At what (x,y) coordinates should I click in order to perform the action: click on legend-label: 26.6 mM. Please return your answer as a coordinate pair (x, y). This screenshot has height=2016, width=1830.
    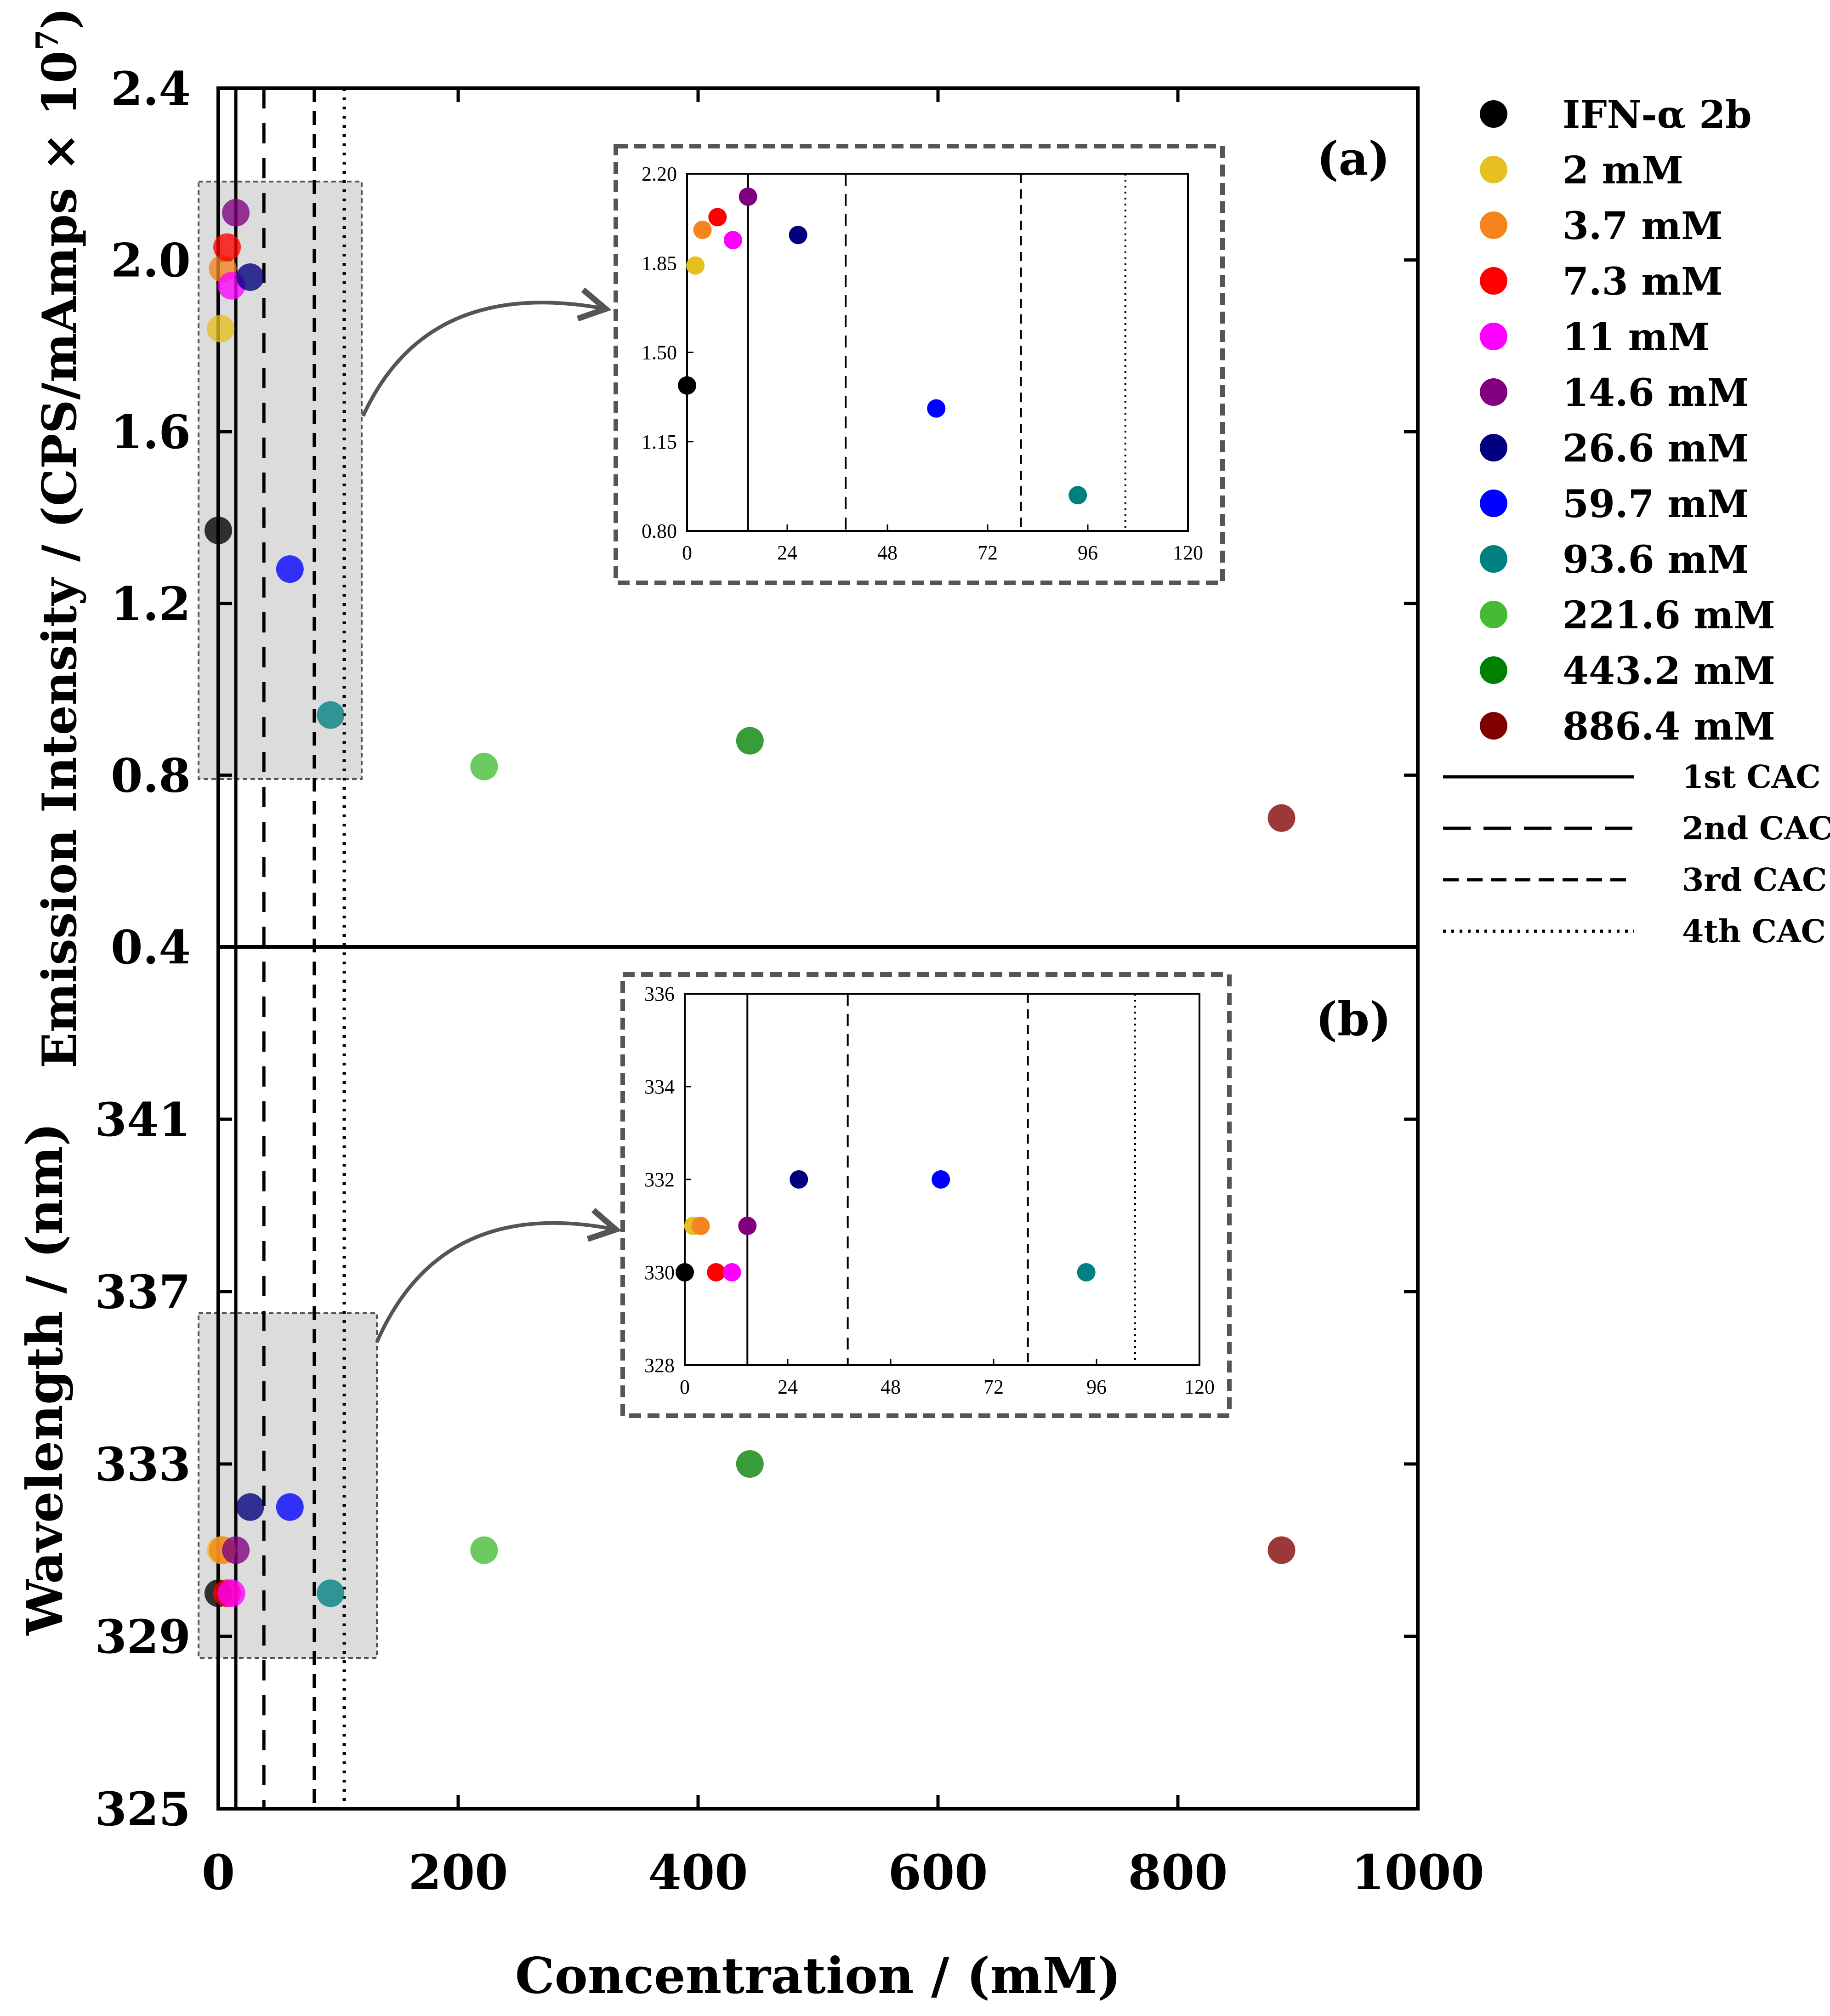
    Looking at the image, I should click on (1656, 449).